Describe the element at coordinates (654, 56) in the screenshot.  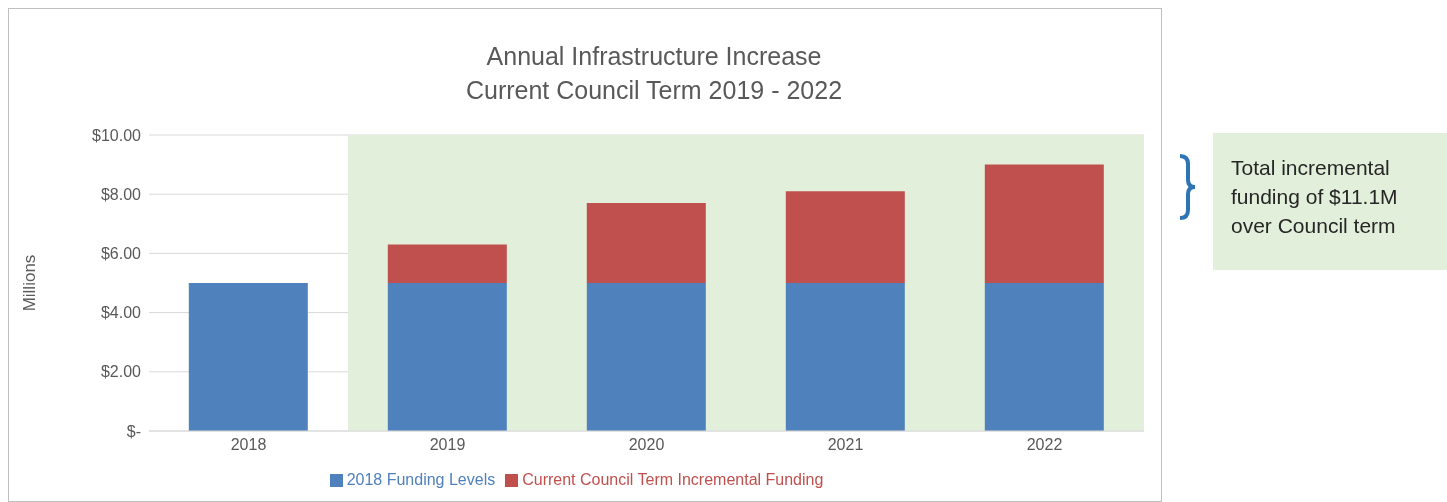
I see `chart-title: Annual Infrastructure Increase` at that location.